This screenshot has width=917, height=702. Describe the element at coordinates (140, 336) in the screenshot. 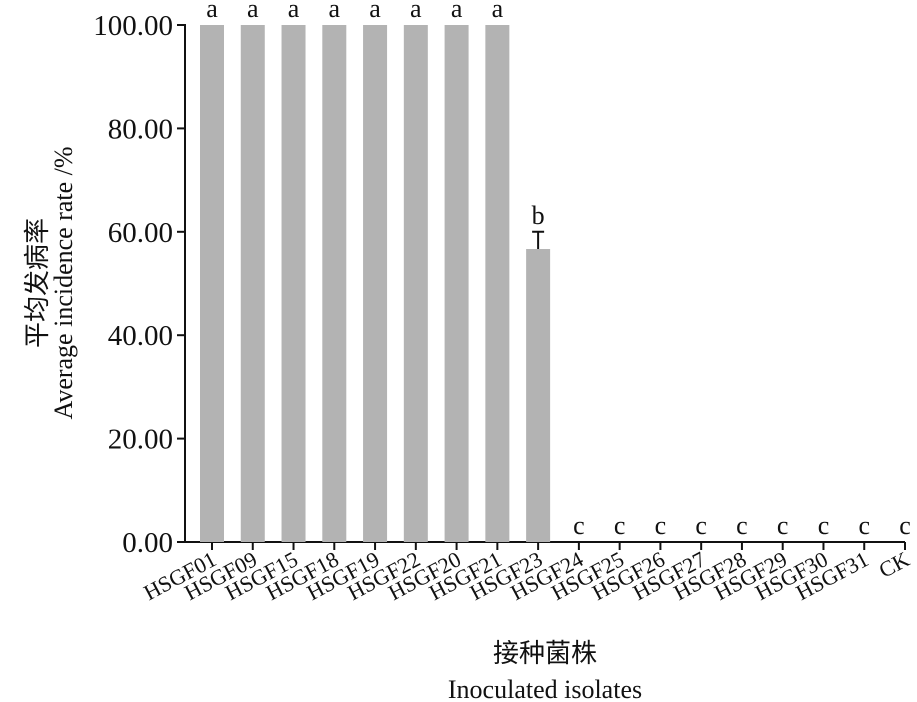

I see `y-tick-label: 40.00` at that location.